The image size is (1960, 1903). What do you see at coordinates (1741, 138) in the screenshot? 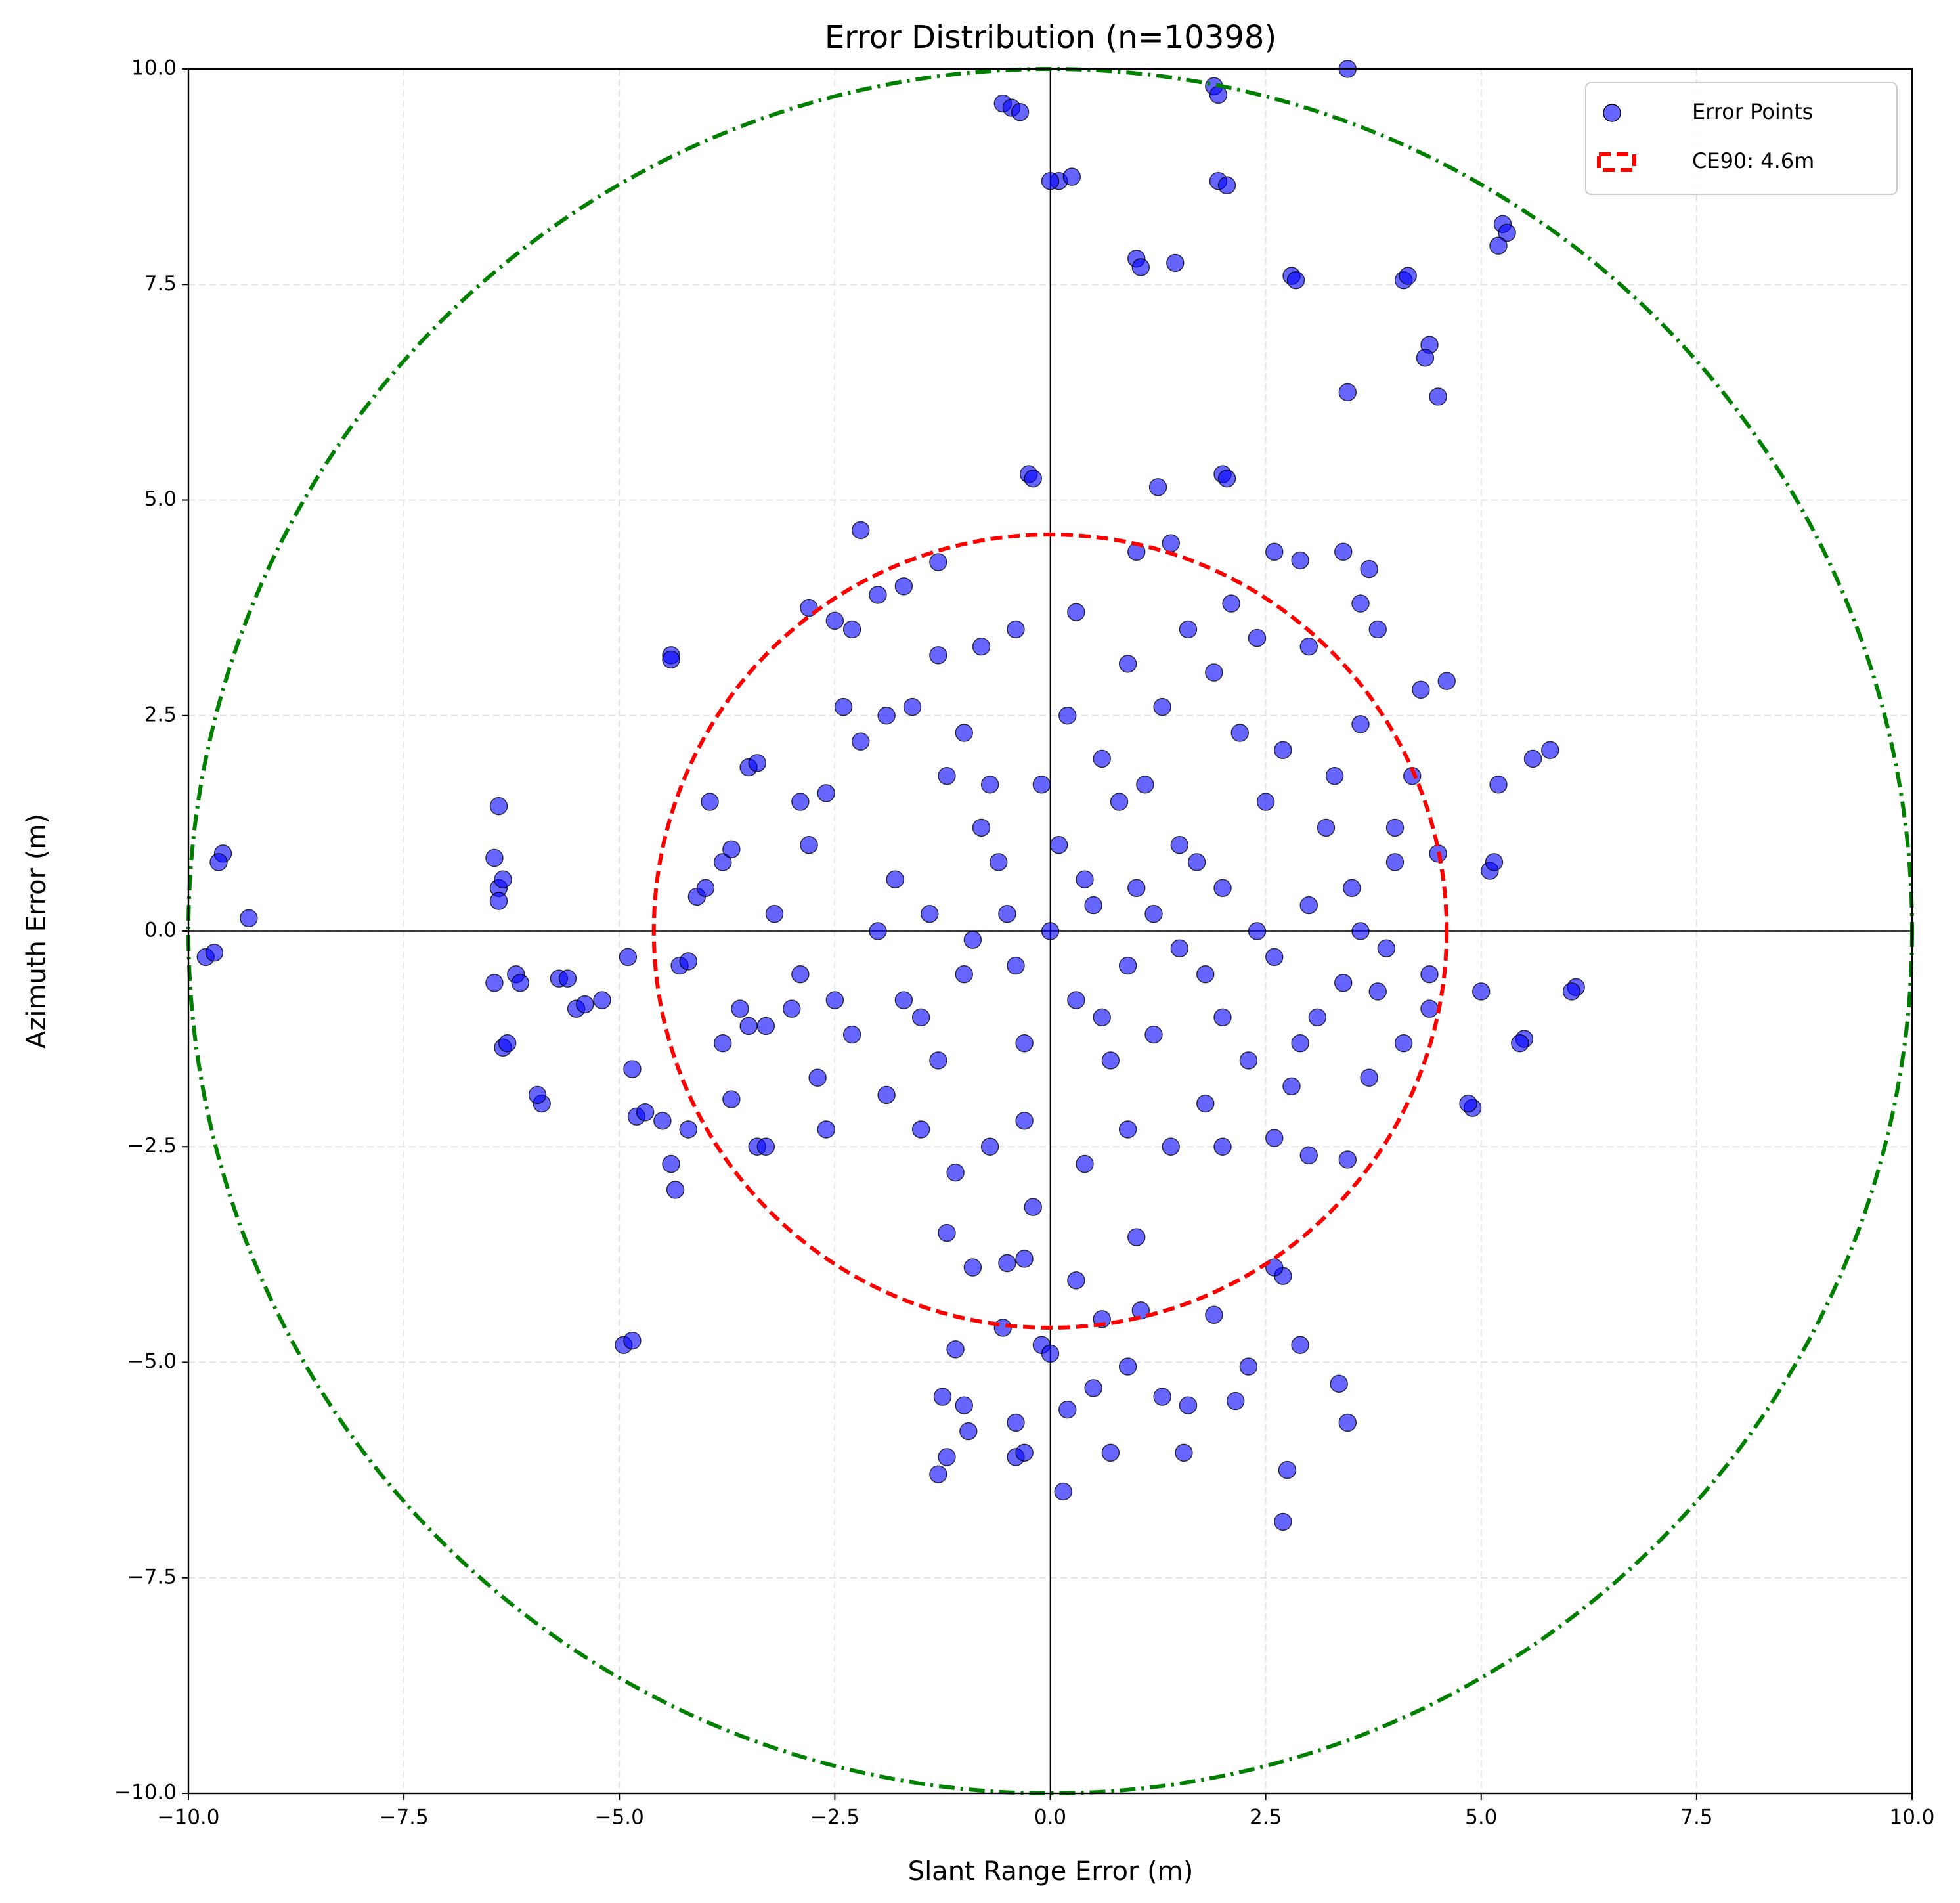
I see `legend-box` at bounding box center [1741, 138].